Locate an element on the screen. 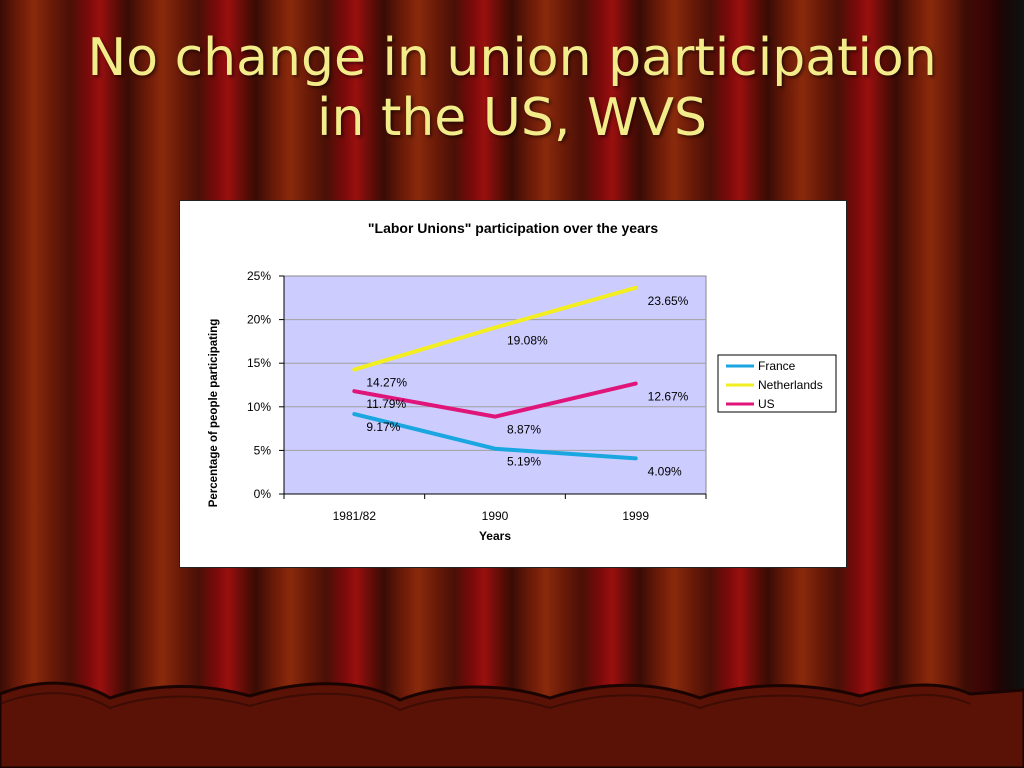  data-label: 19.08% is located at coordinates (527, 341).